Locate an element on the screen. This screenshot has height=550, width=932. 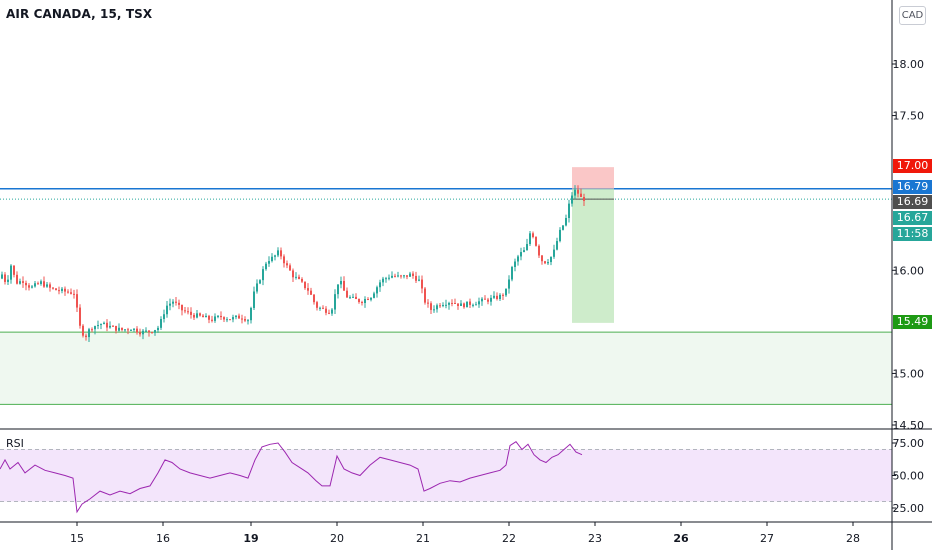
time-tick-label: 21 is located at coordinates (423, 538).